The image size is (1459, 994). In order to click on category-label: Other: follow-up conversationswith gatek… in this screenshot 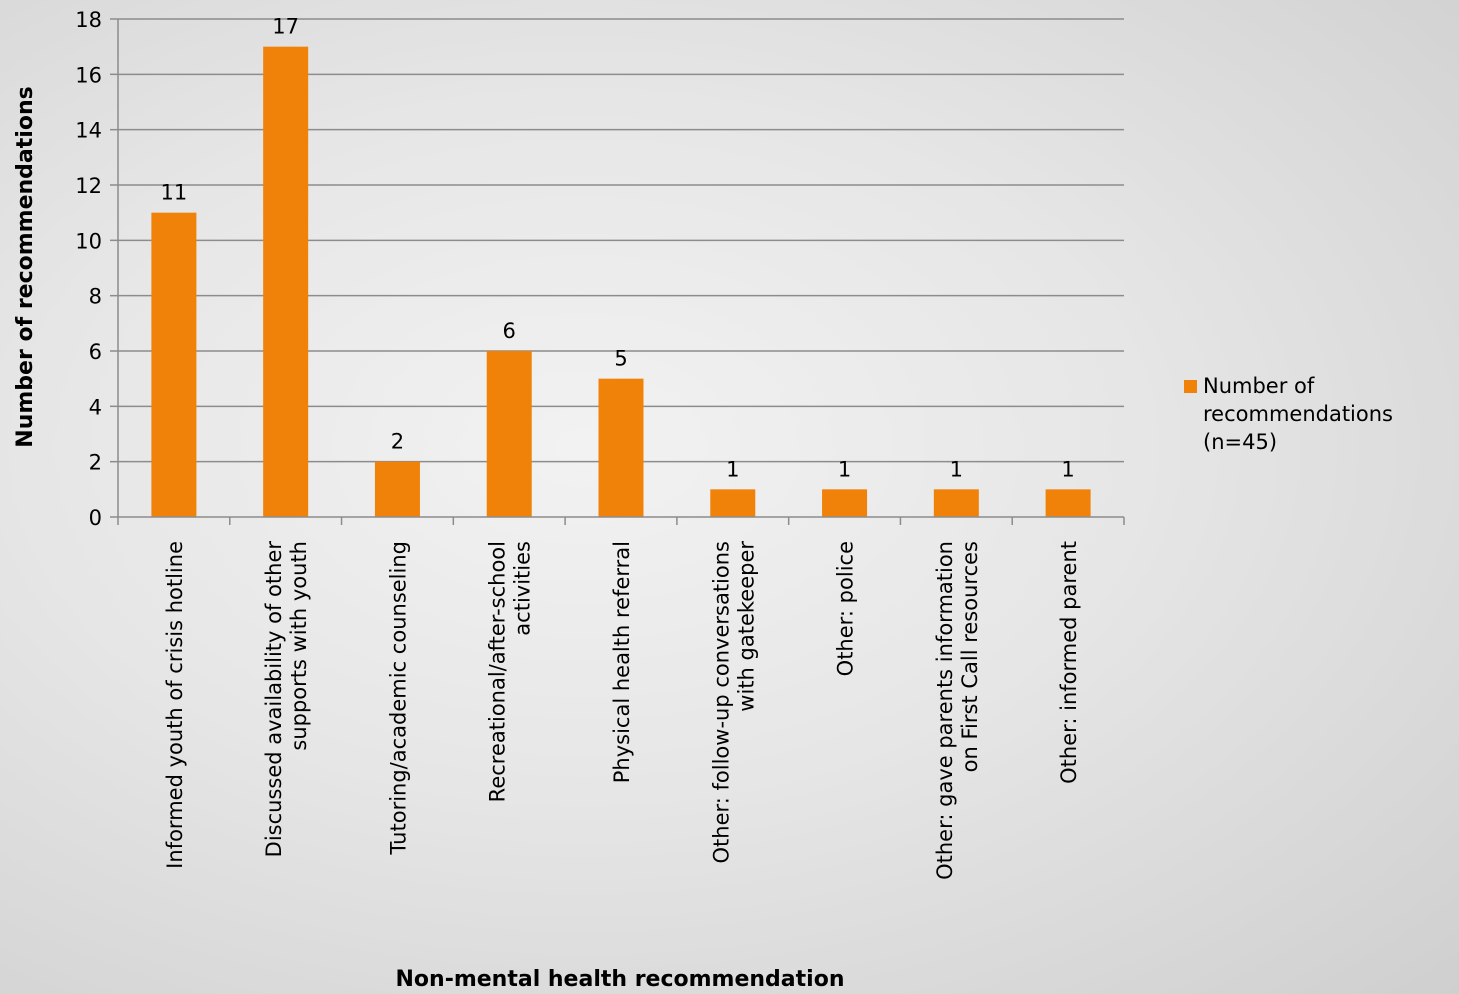, I will do `click(733, 702)`.